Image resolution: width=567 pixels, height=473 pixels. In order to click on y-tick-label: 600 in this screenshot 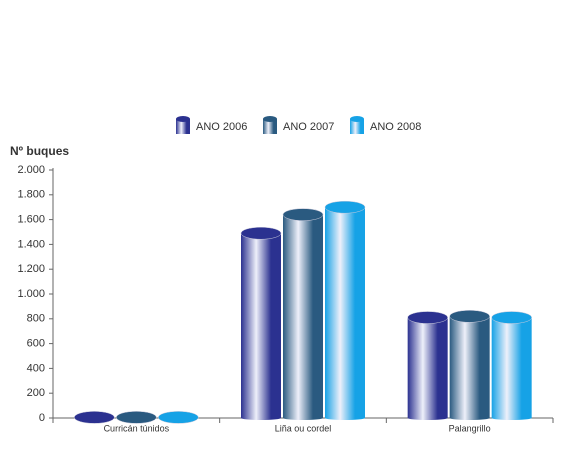, I will do `click(36, 344)`.